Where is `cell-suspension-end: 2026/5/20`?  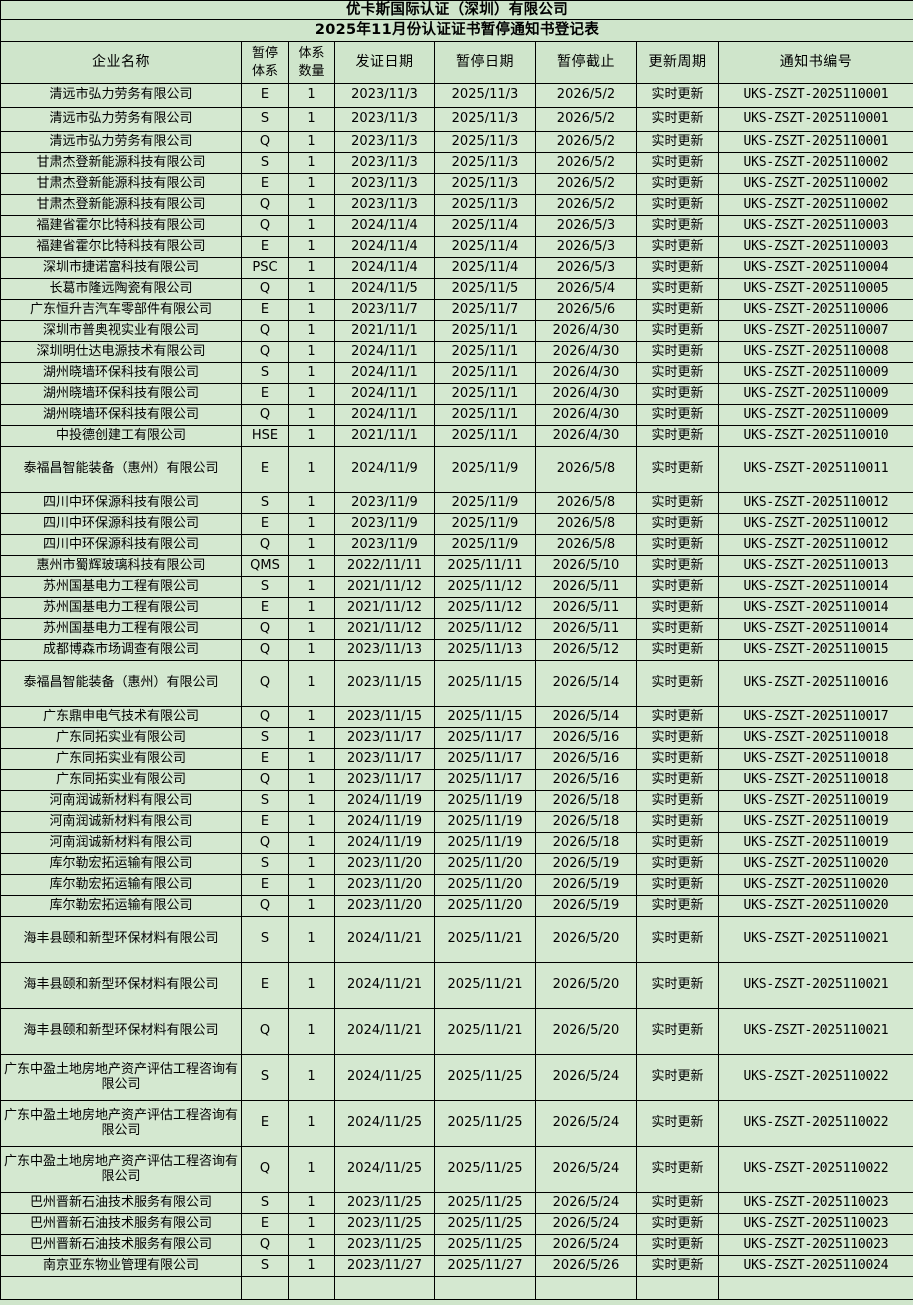
cell-suspension-end: 2026/5/20 is located at coordinates (586, 1031).